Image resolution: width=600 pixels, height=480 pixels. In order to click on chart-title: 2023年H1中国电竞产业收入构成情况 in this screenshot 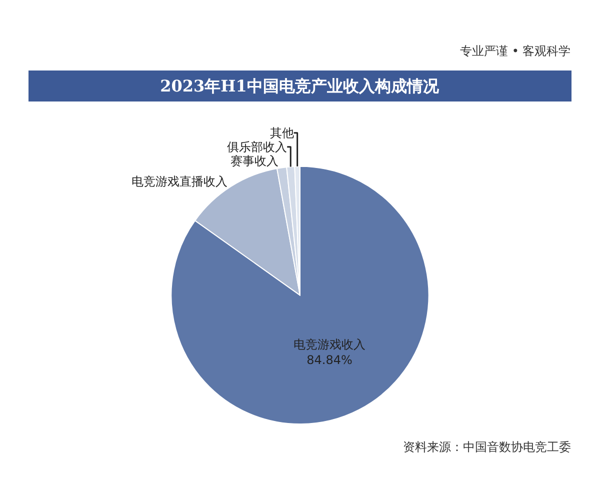, I will do `click(300, 86)`.